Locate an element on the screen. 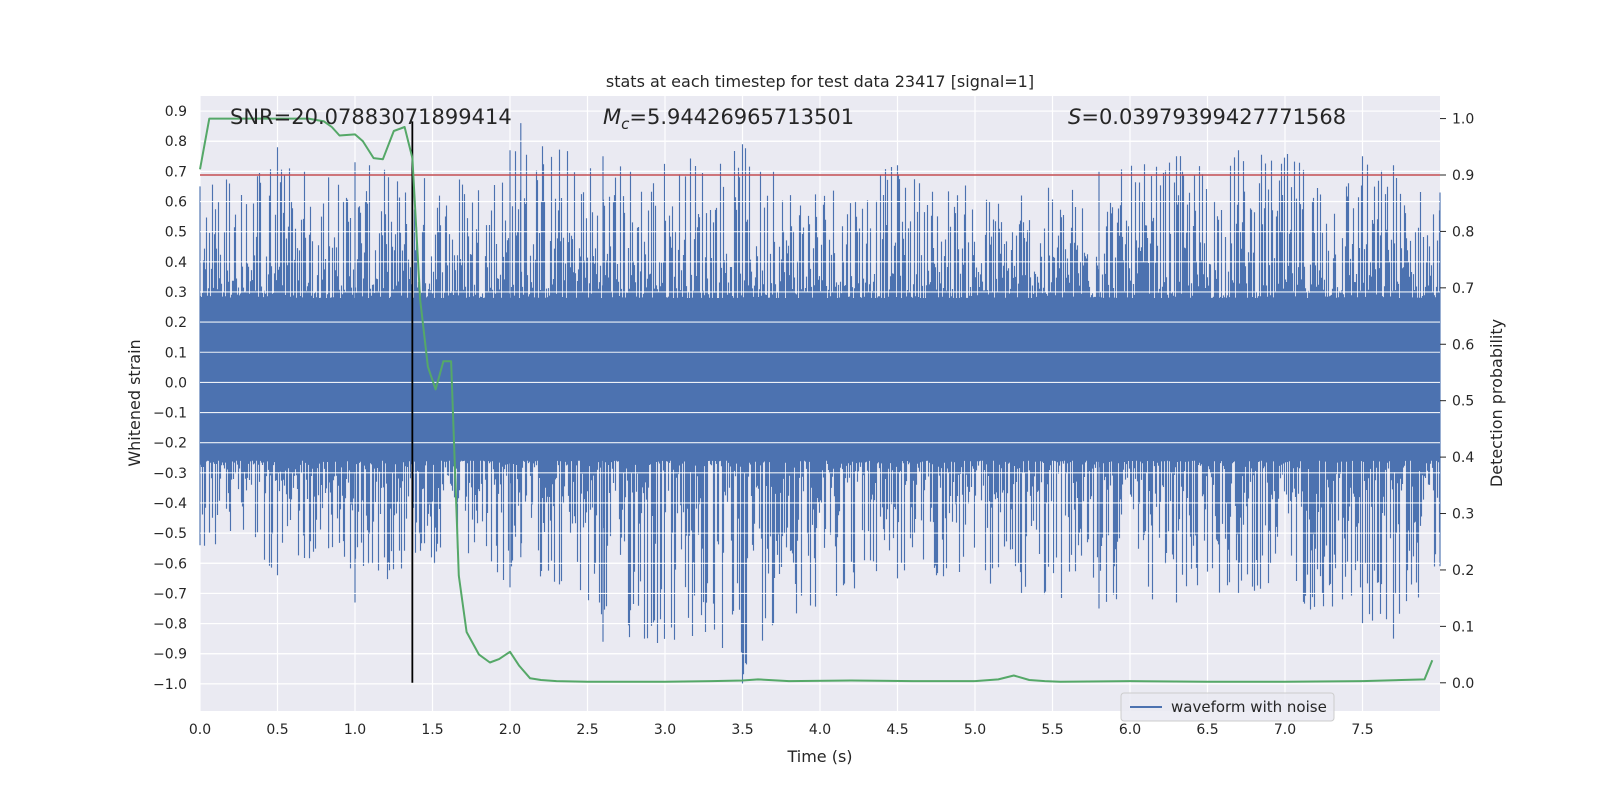 The height and width of the screenshot is (800, 1600). y2-tick-label: 0.5 is located at coordinates (1463, 402).